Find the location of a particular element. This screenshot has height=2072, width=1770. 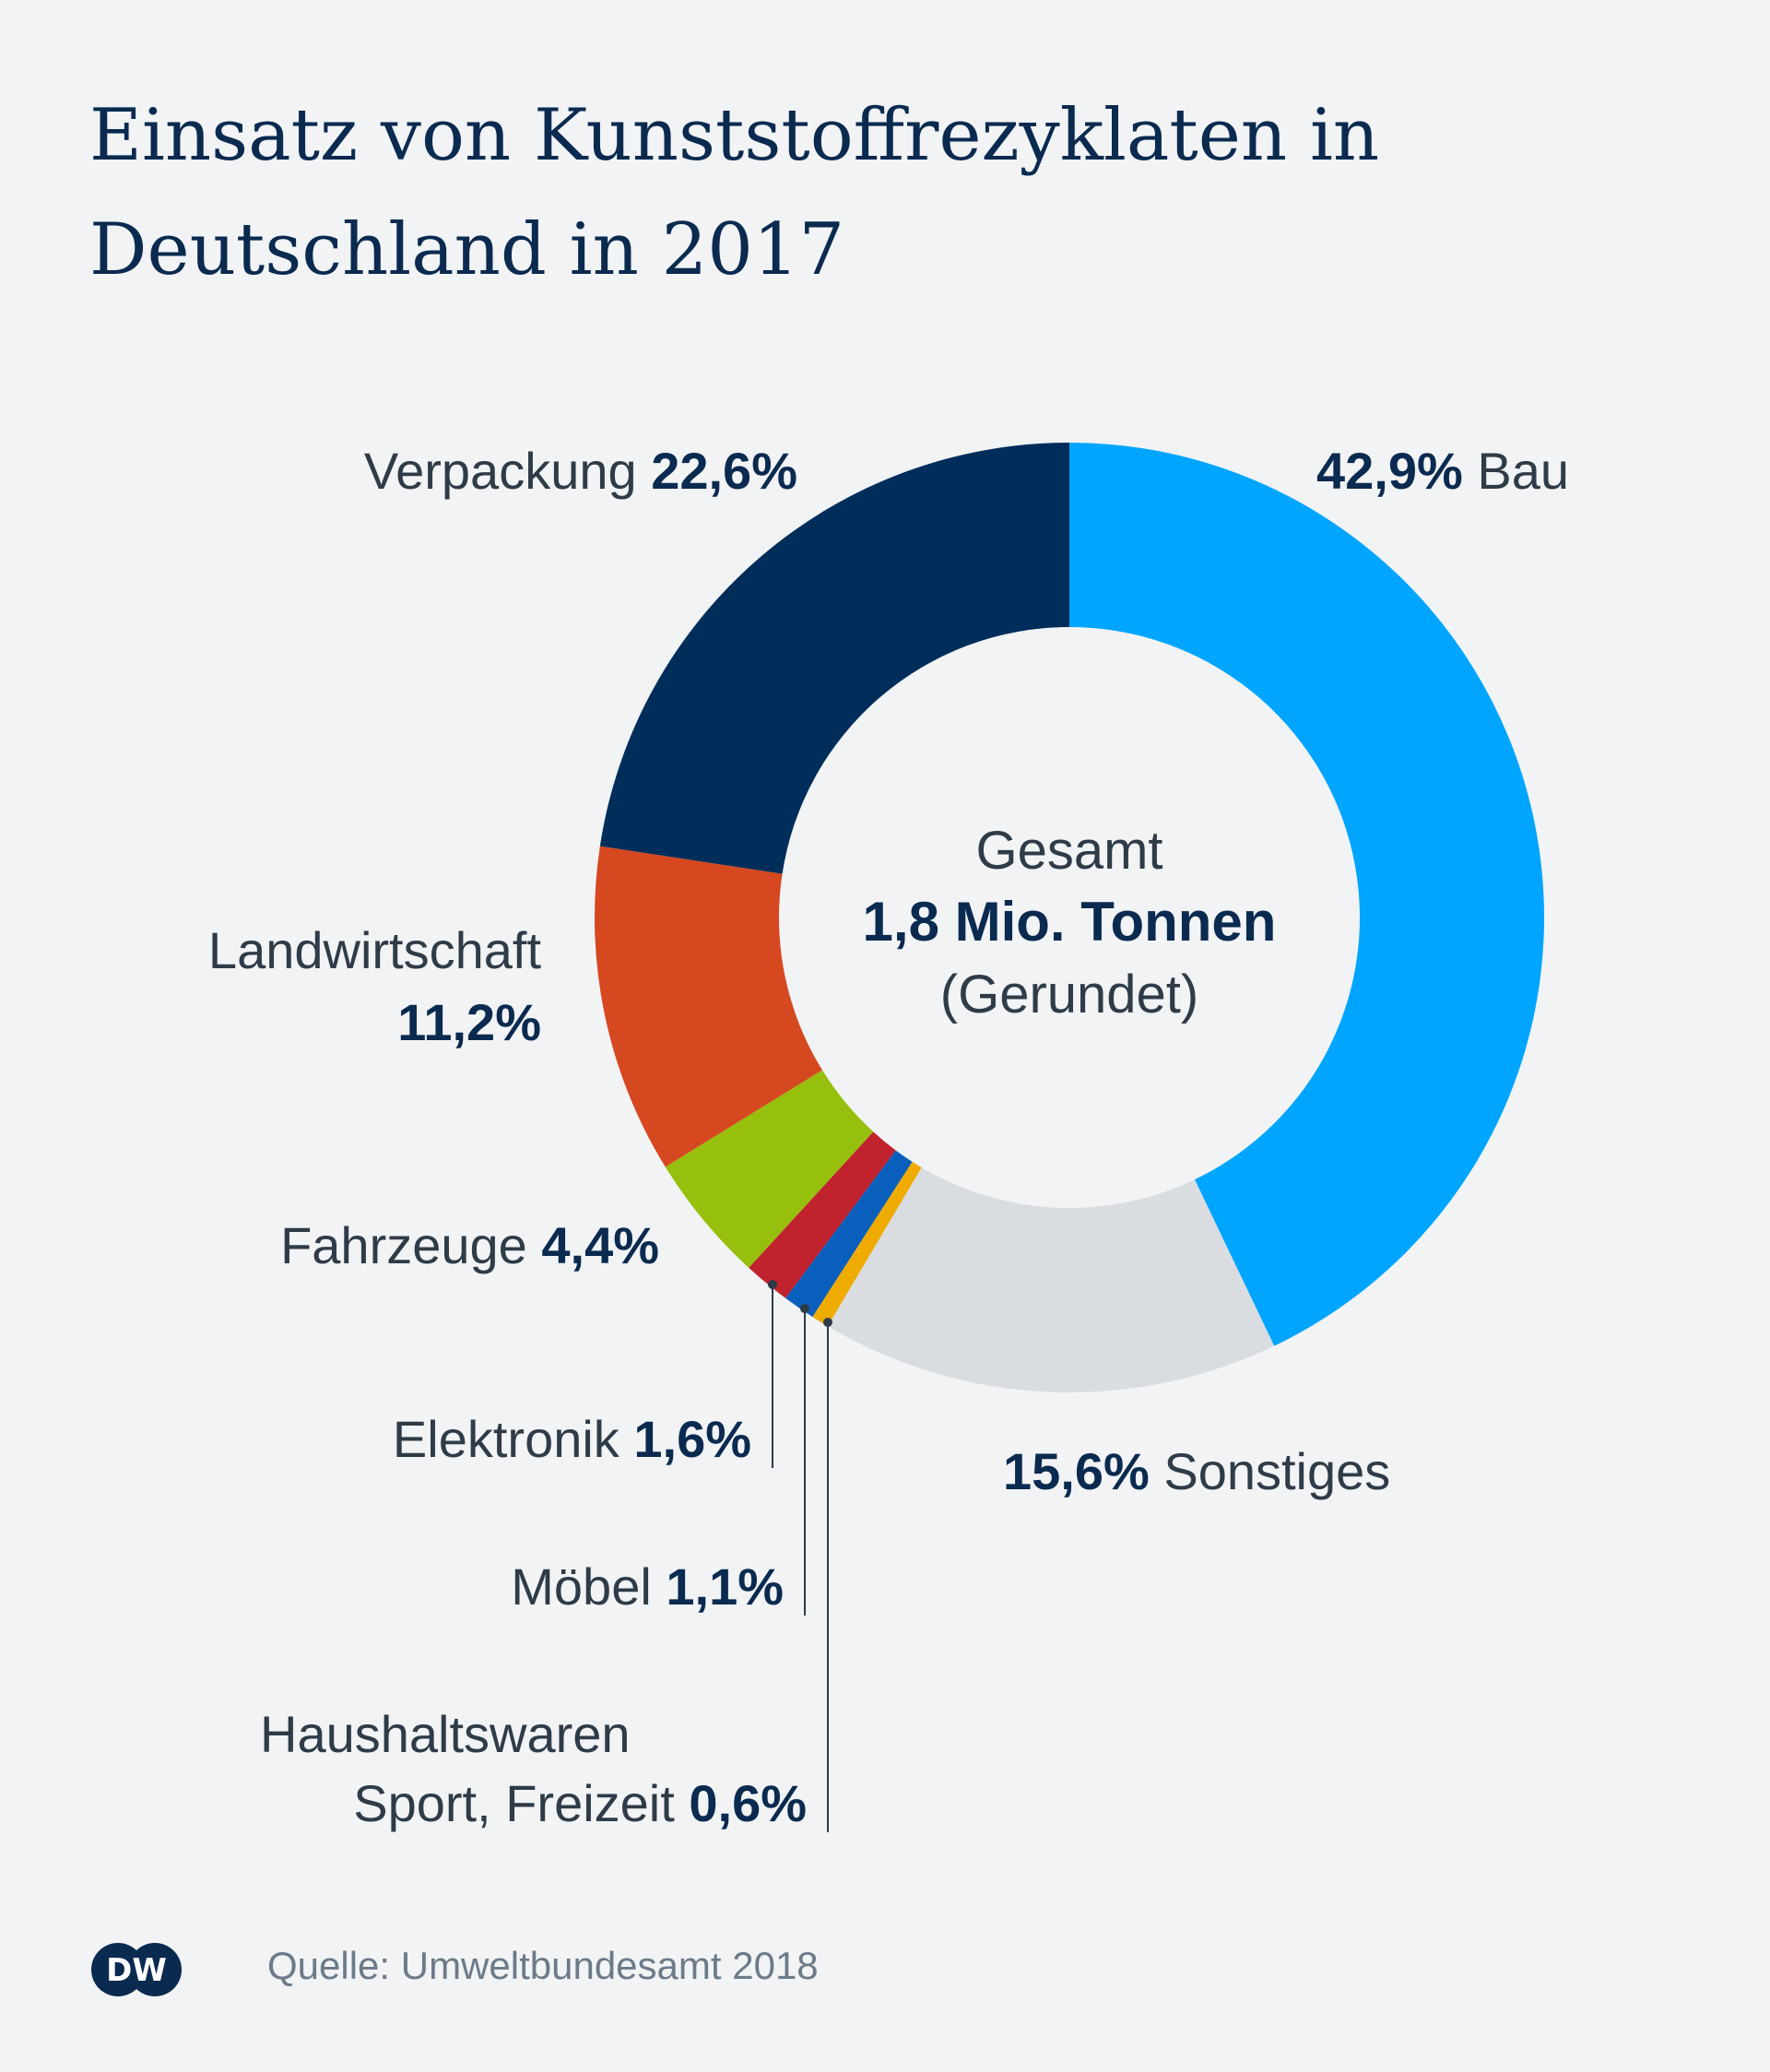

value-möbel: 1,1% is located at coordinates (725, 1586).